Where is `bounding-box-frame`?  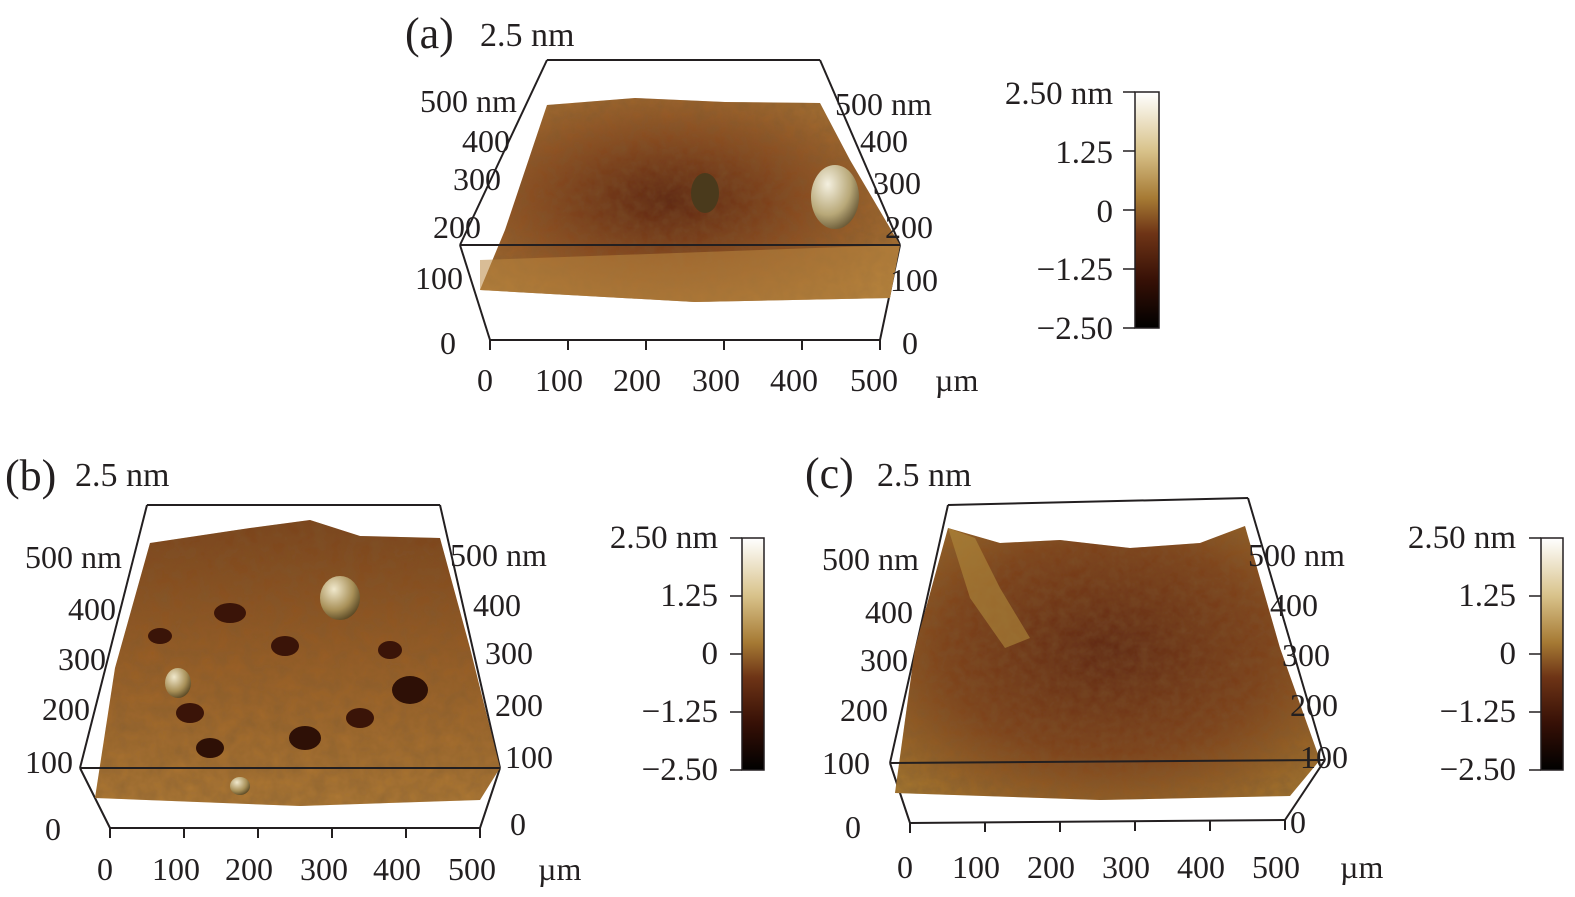
bounding-box-frame is located at coordinates (290, 666).